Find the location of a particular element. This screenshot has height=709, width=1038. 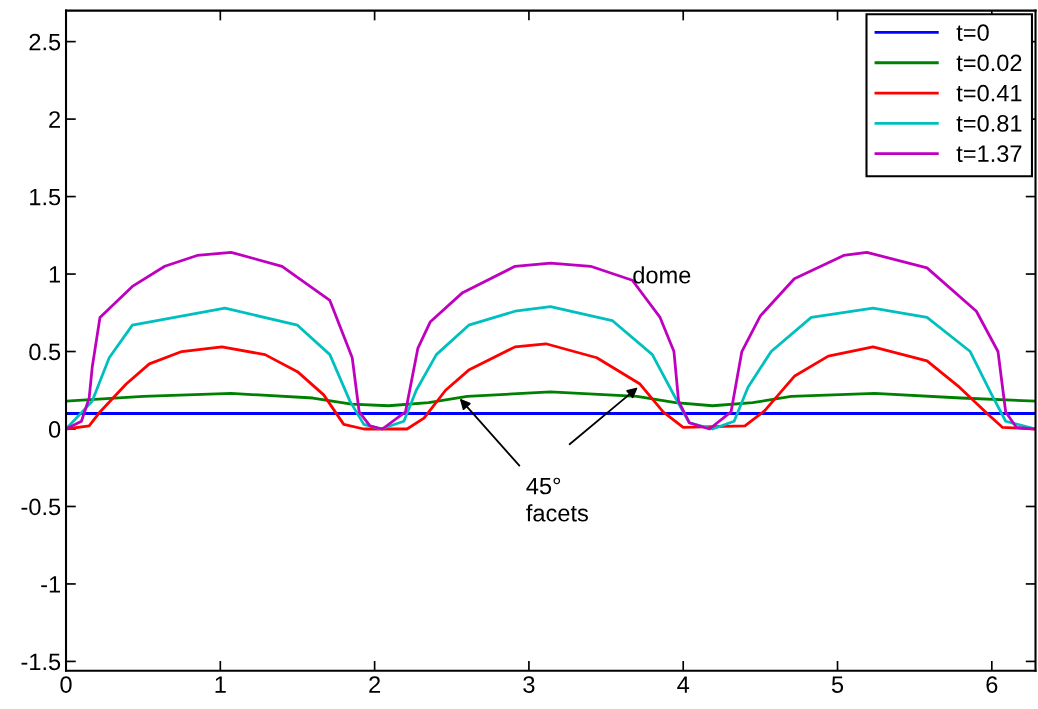

y-tick-label: 0.5 is located at coordinates (45, 352).